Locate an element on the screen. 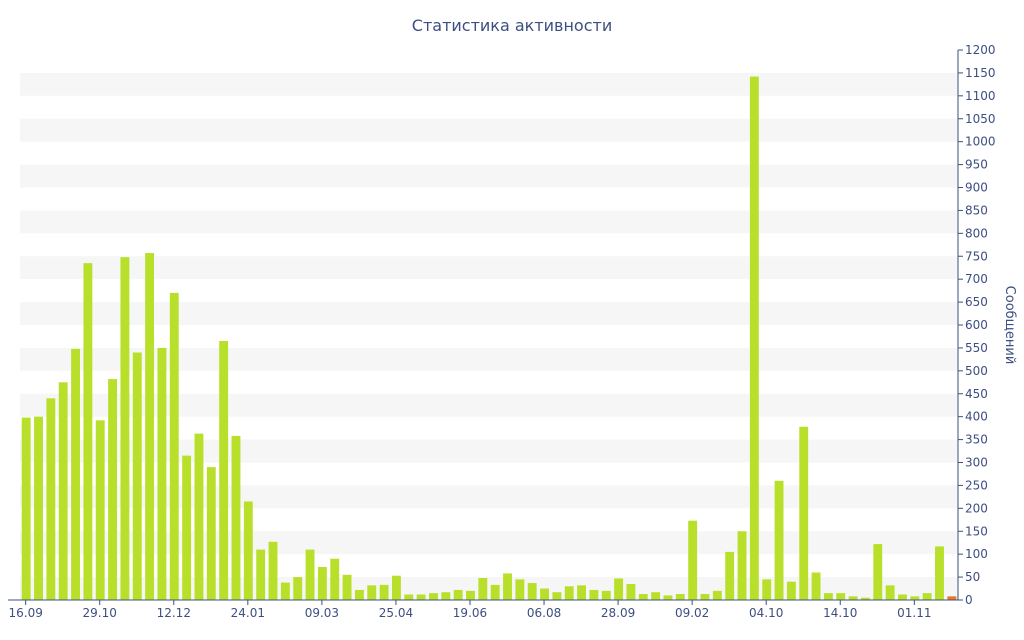  y-tick-label: 550 is located at coordinates (976, 348).